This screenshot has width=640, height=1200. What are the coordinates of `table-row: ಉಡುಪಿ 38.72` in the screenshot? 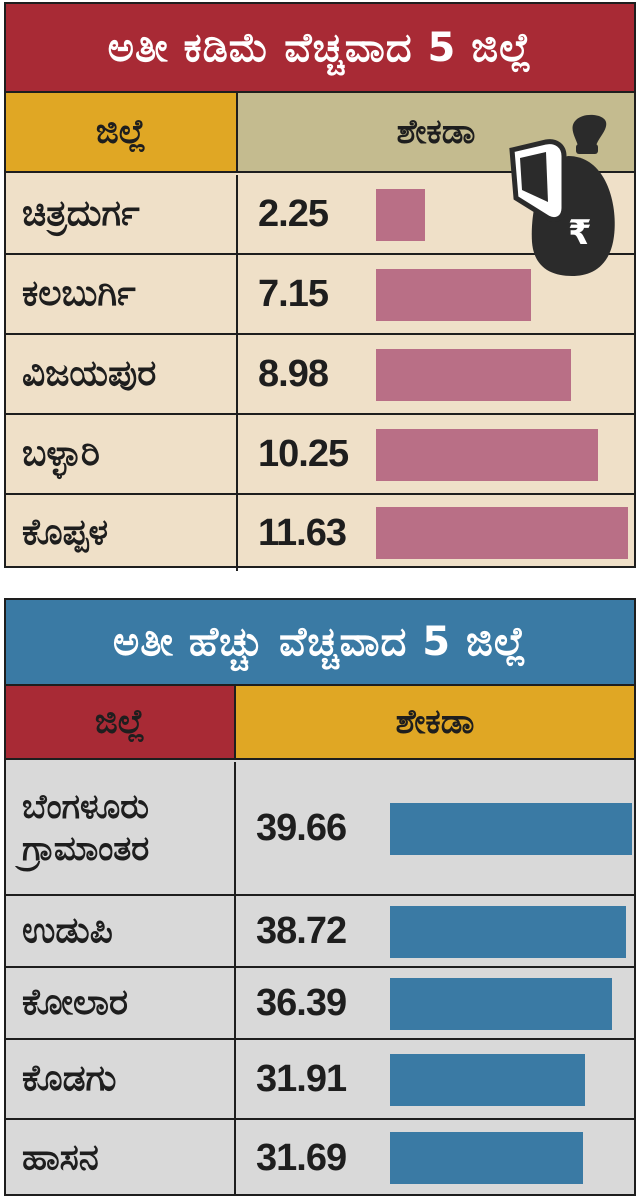 It's located at (320, 932).